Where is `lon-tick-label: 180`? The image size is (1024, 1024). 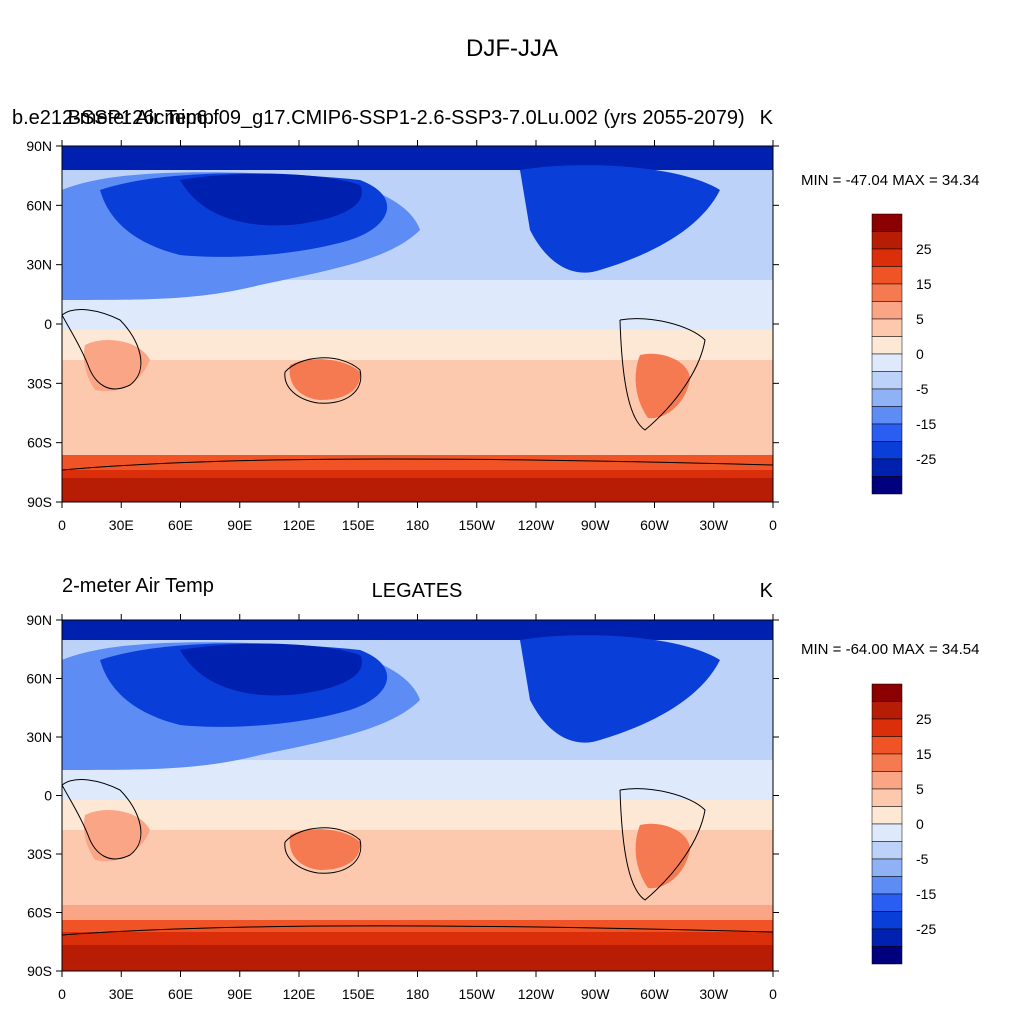 lon-tick-label: 180 is located at coordinates (418, 525).